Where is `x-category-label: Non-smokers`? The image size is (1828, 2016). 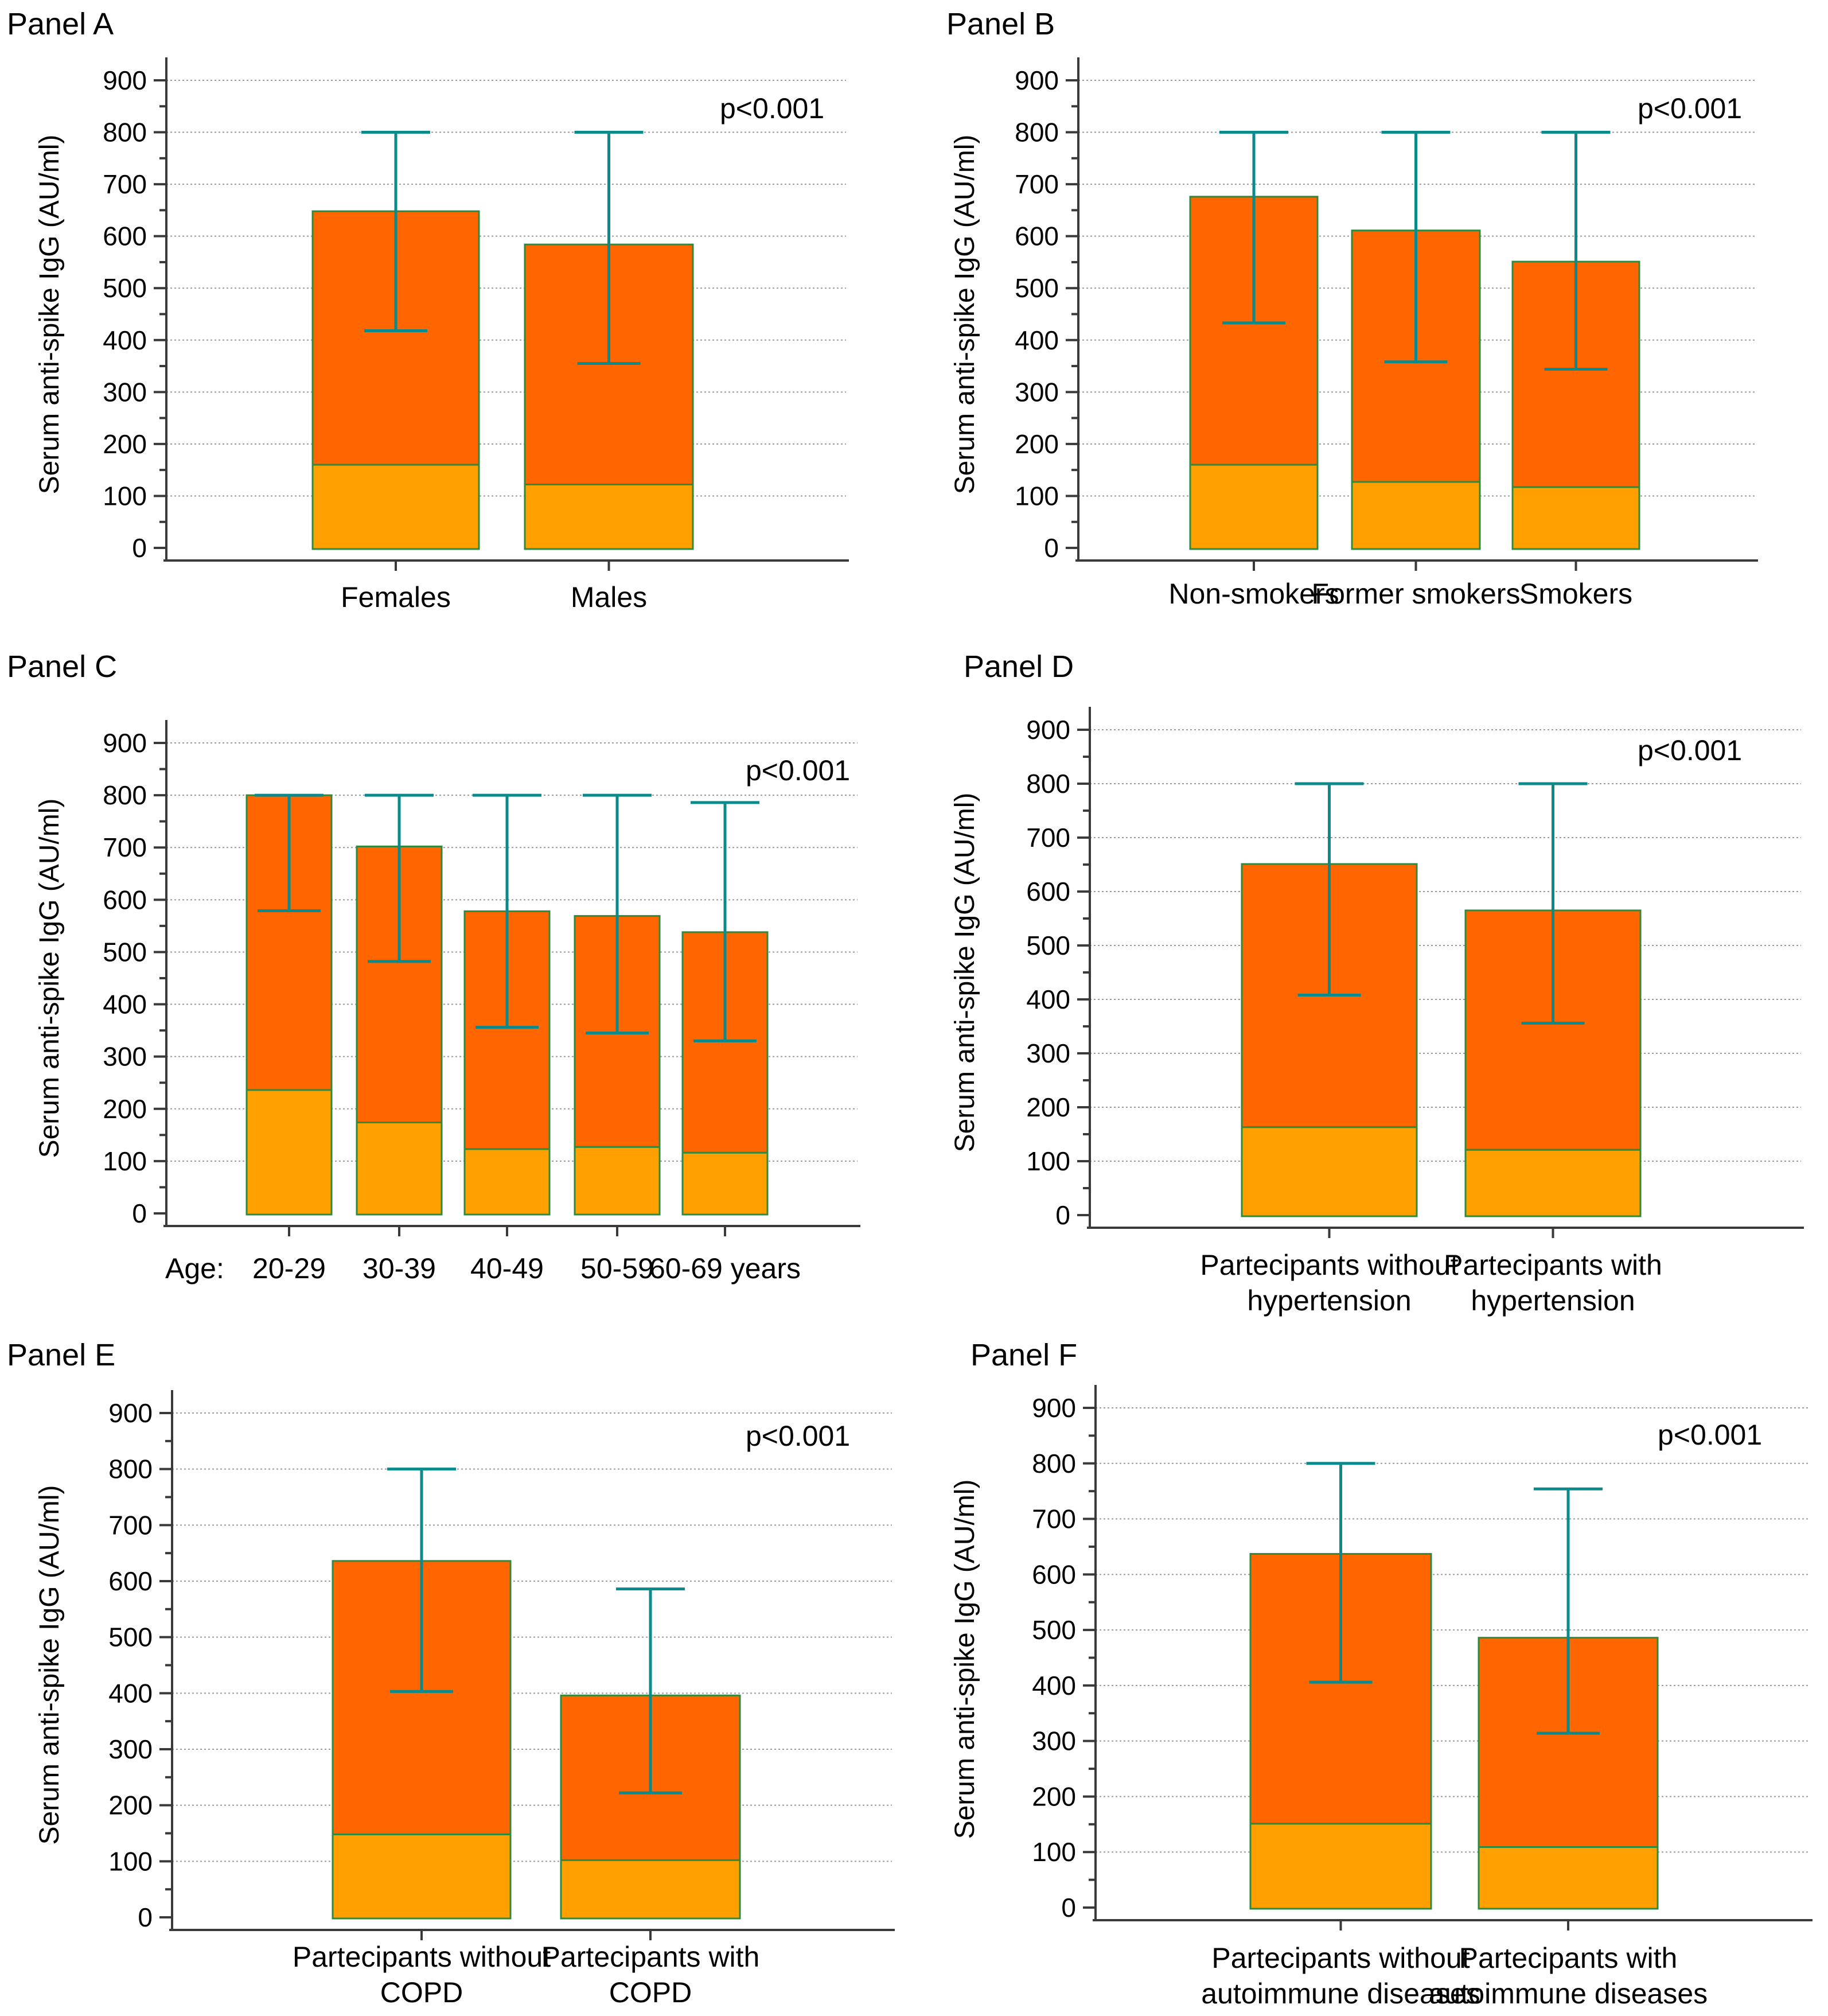 x-category-label: Non-smokers is located at coordinates (1253, 594).